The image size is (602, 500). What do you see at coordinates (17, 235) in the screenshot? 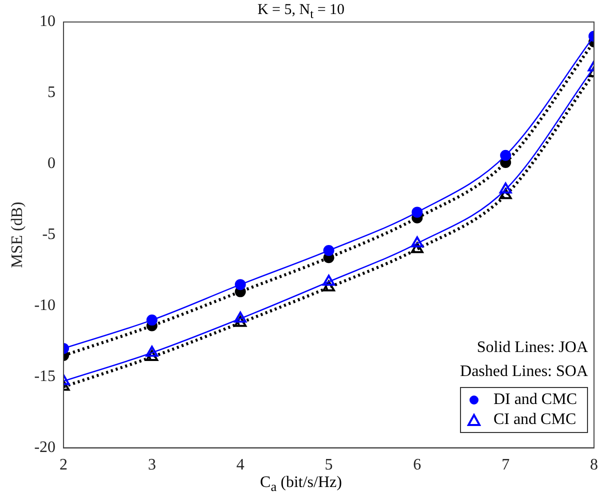
I see `y-axis-title: MSE (dB)` at bounding box center [17, 235].